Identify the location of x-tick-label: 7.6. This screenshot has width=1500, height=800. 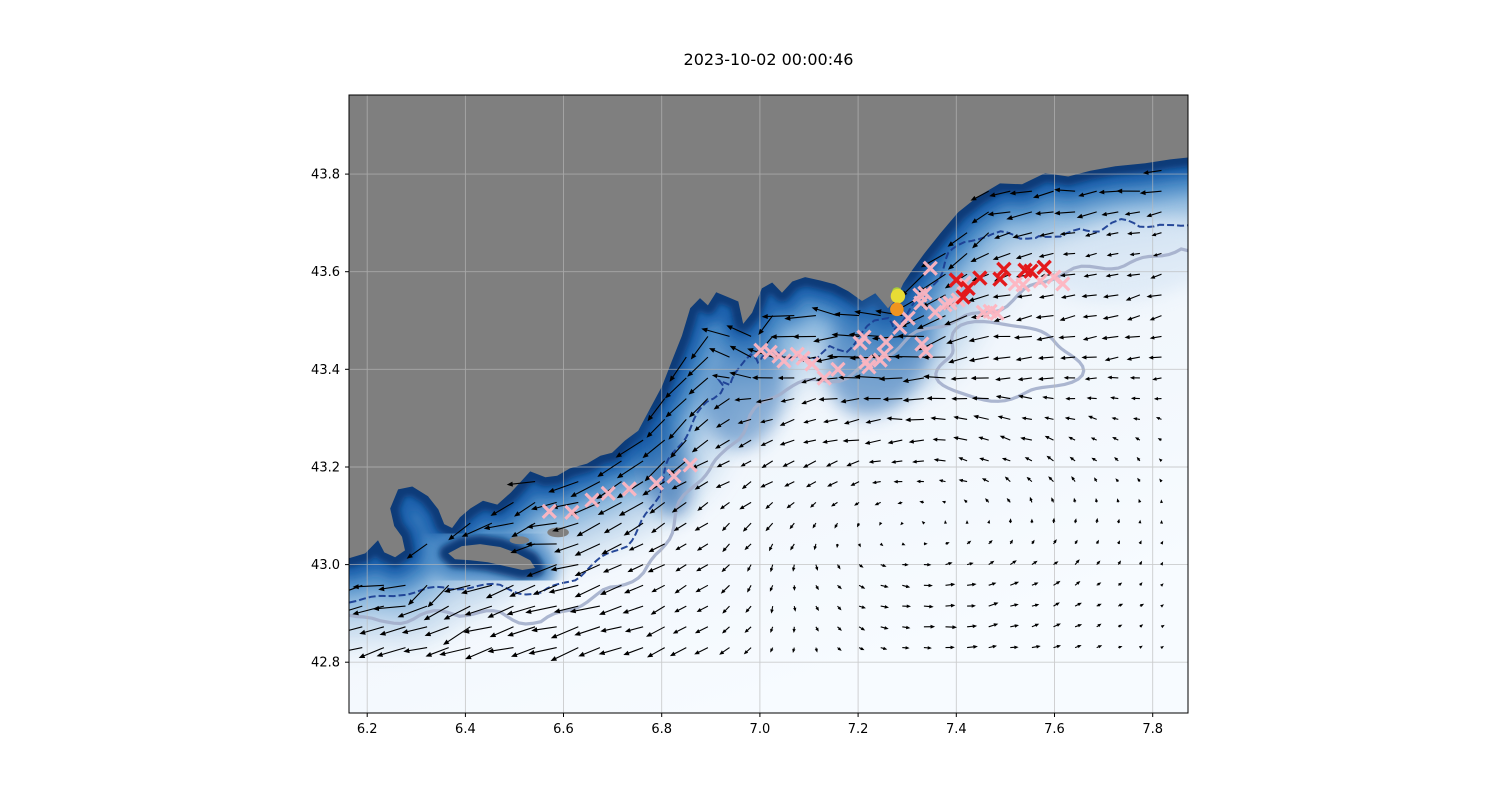
(1054, 729).